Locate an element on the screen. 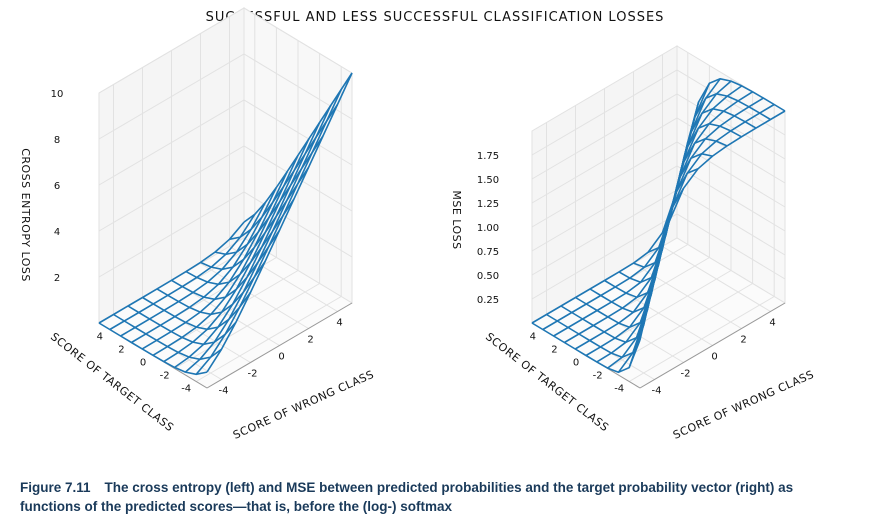 The image size is (870, 526). z-tick-label: 10 is located at coordinates (57, 94).